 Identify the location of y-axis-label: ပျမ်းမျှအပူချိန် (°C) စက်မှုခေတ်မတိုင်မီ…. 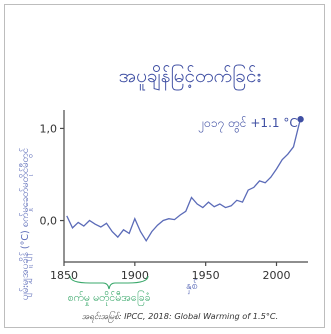
(26, 223).